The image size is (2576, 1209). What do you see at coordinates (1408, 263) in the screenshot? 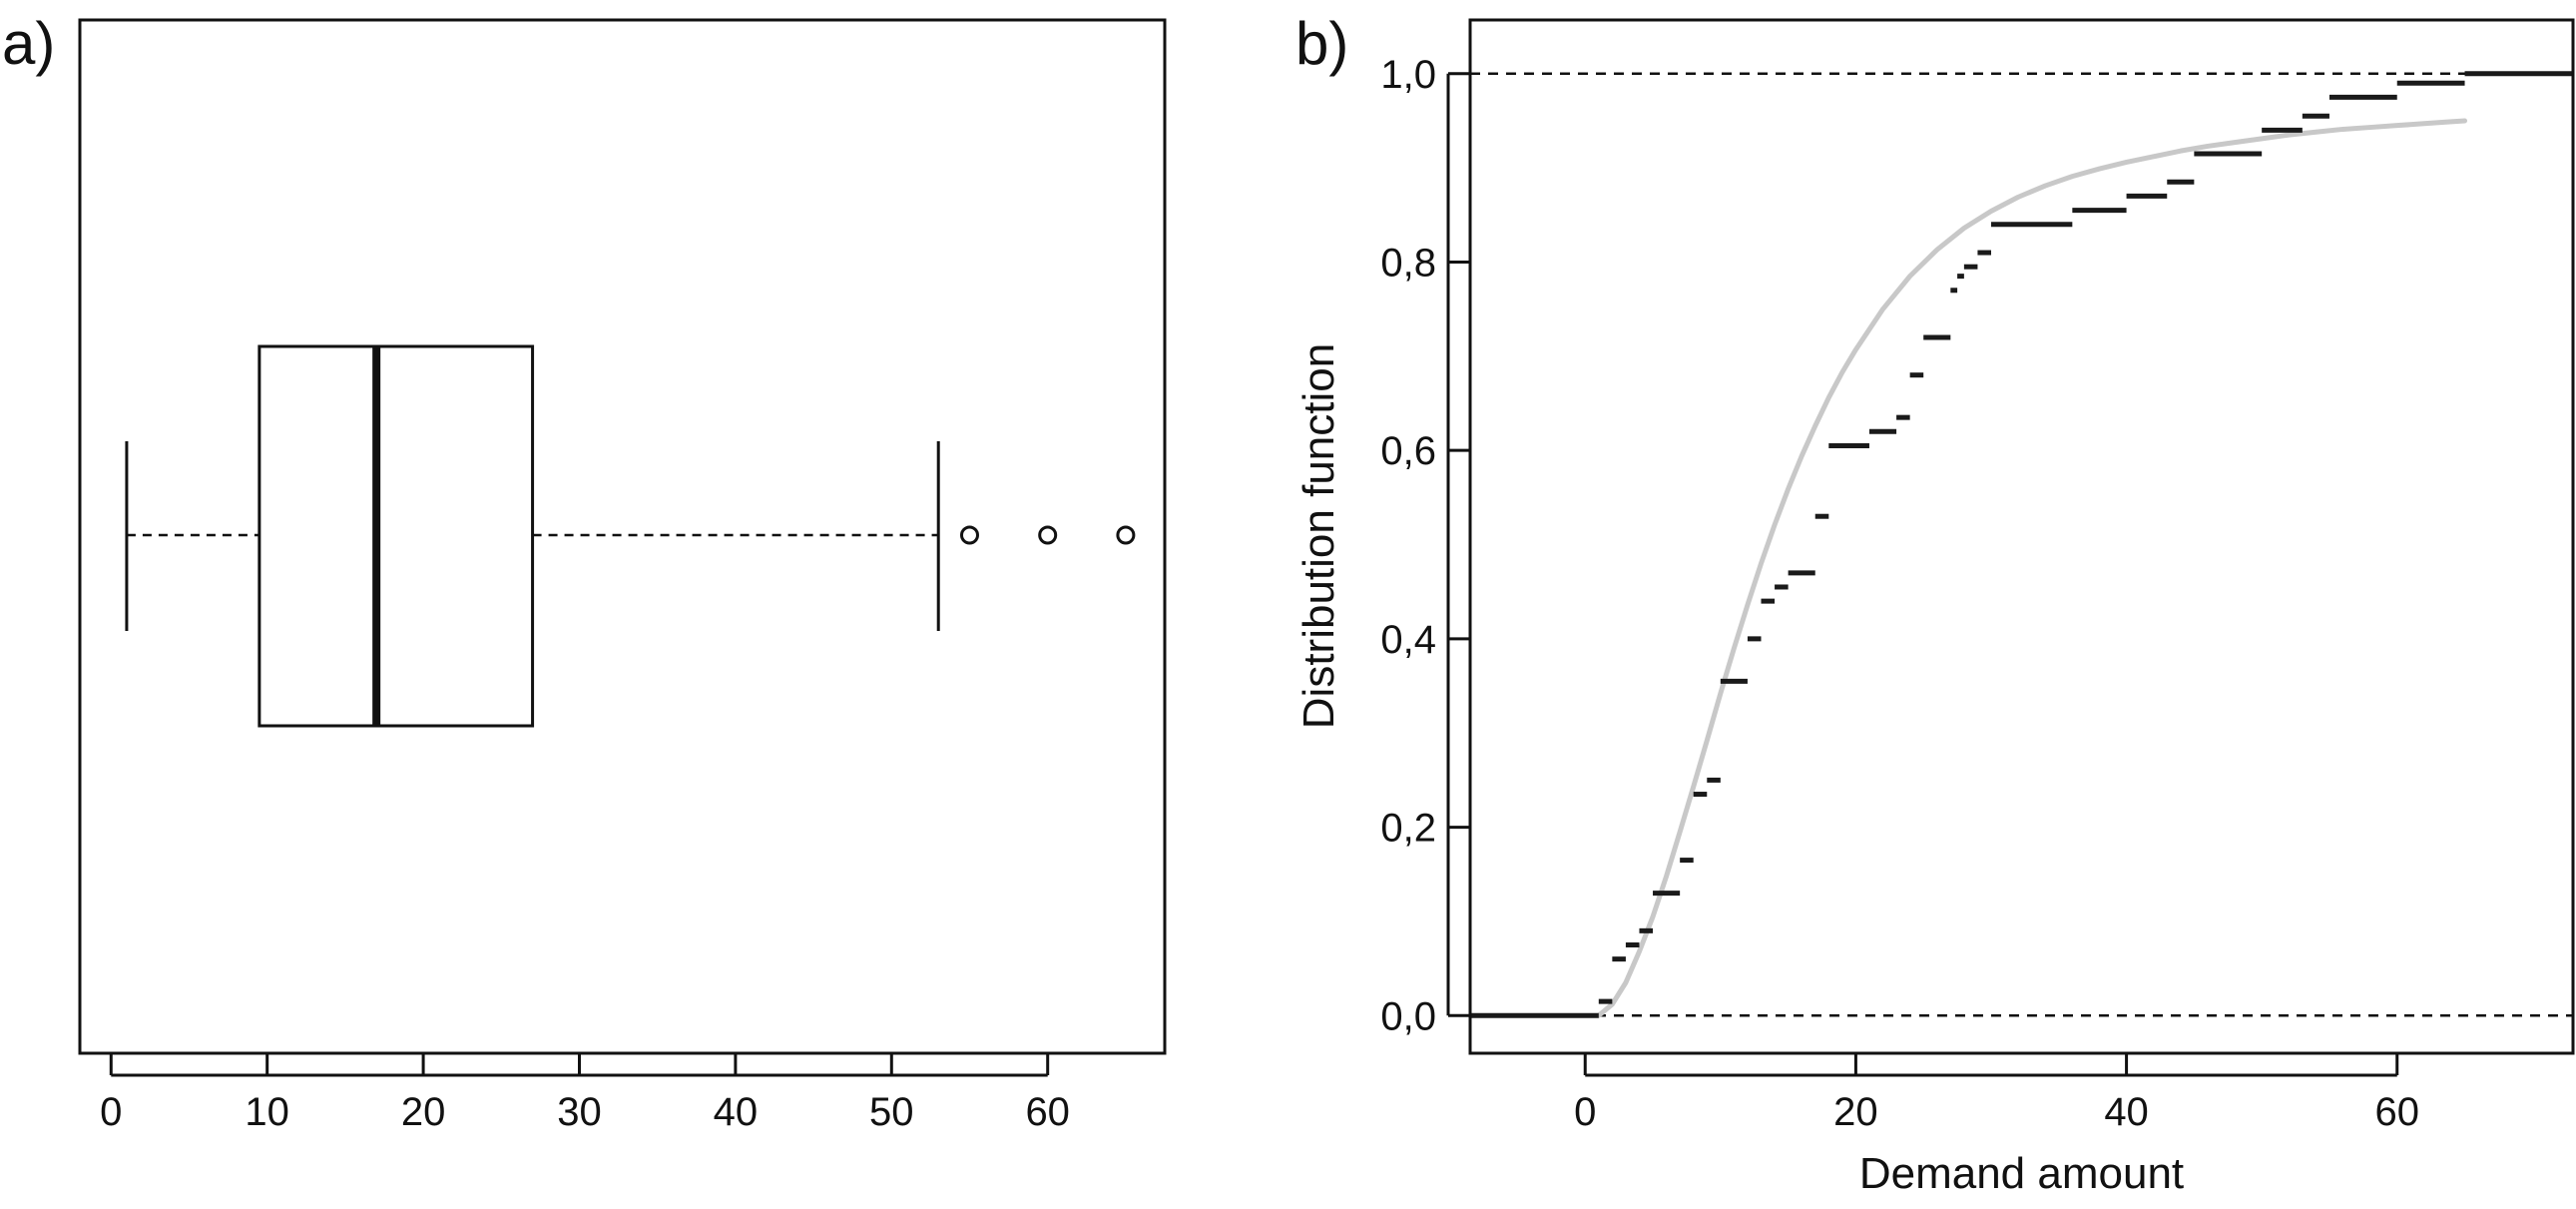
I see `y-tick-label: 0,8` at bounding box center [1408, 263].